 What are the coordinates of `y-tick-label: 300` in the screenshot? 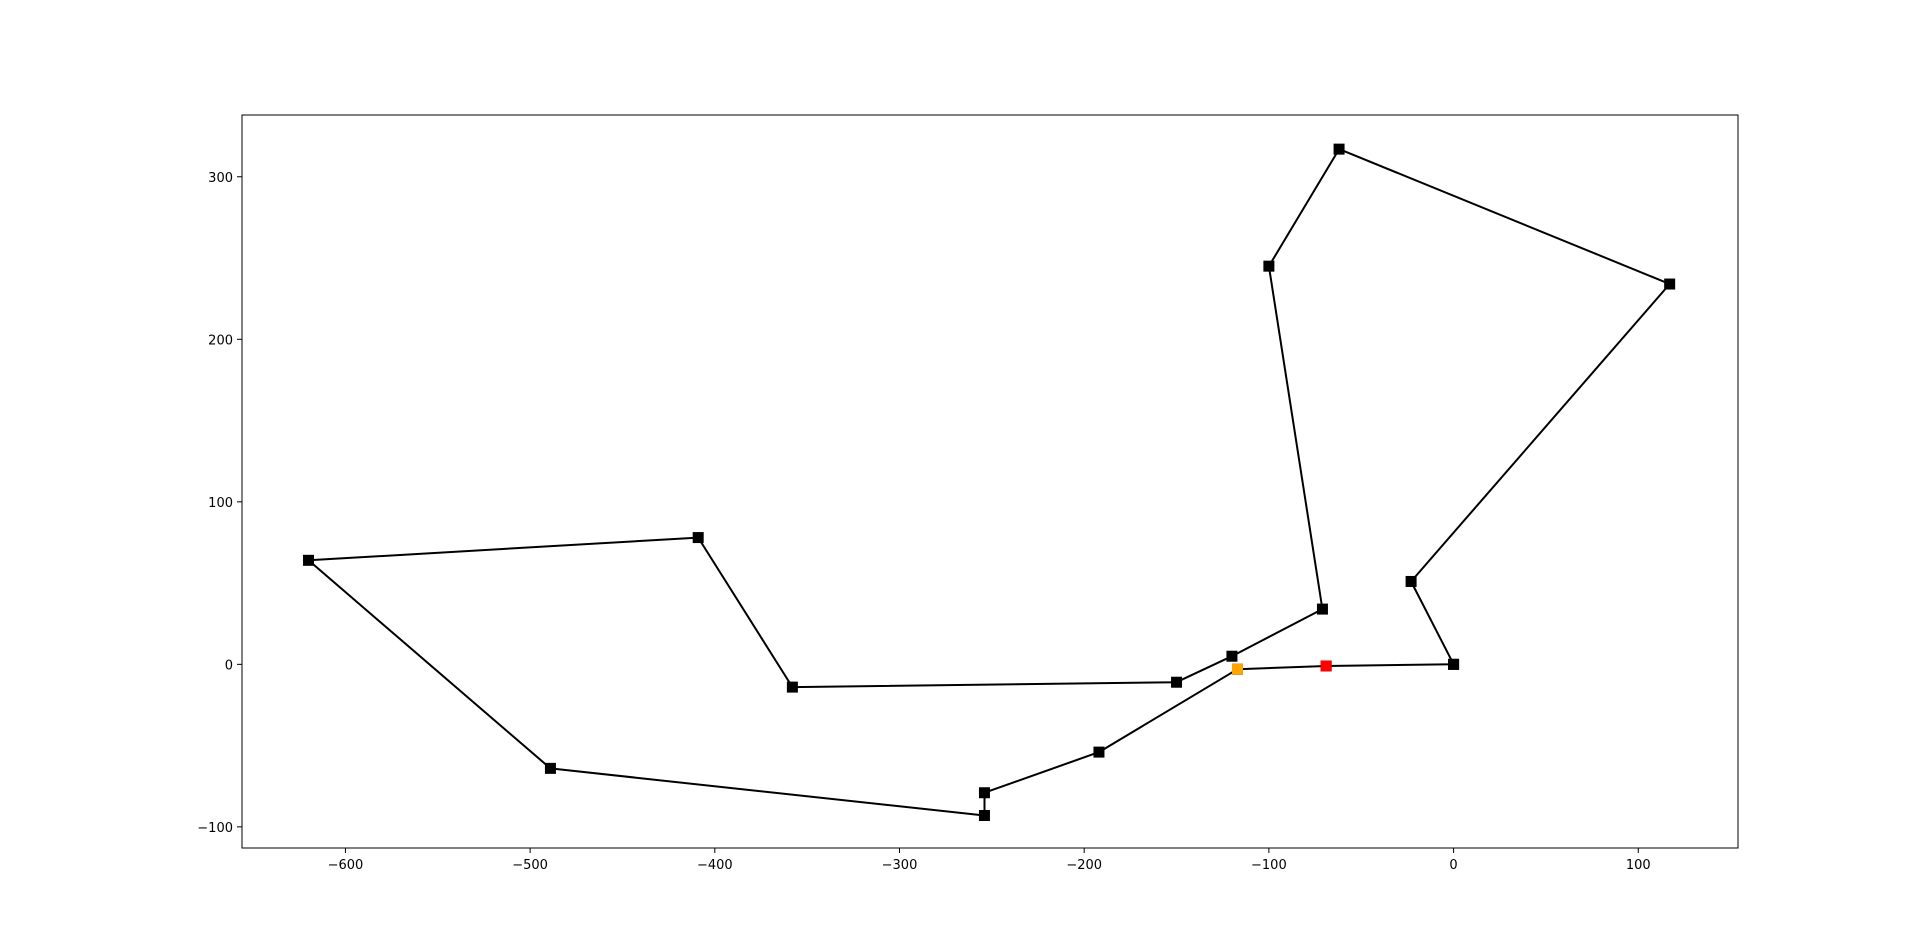 It's located at (220, 178).